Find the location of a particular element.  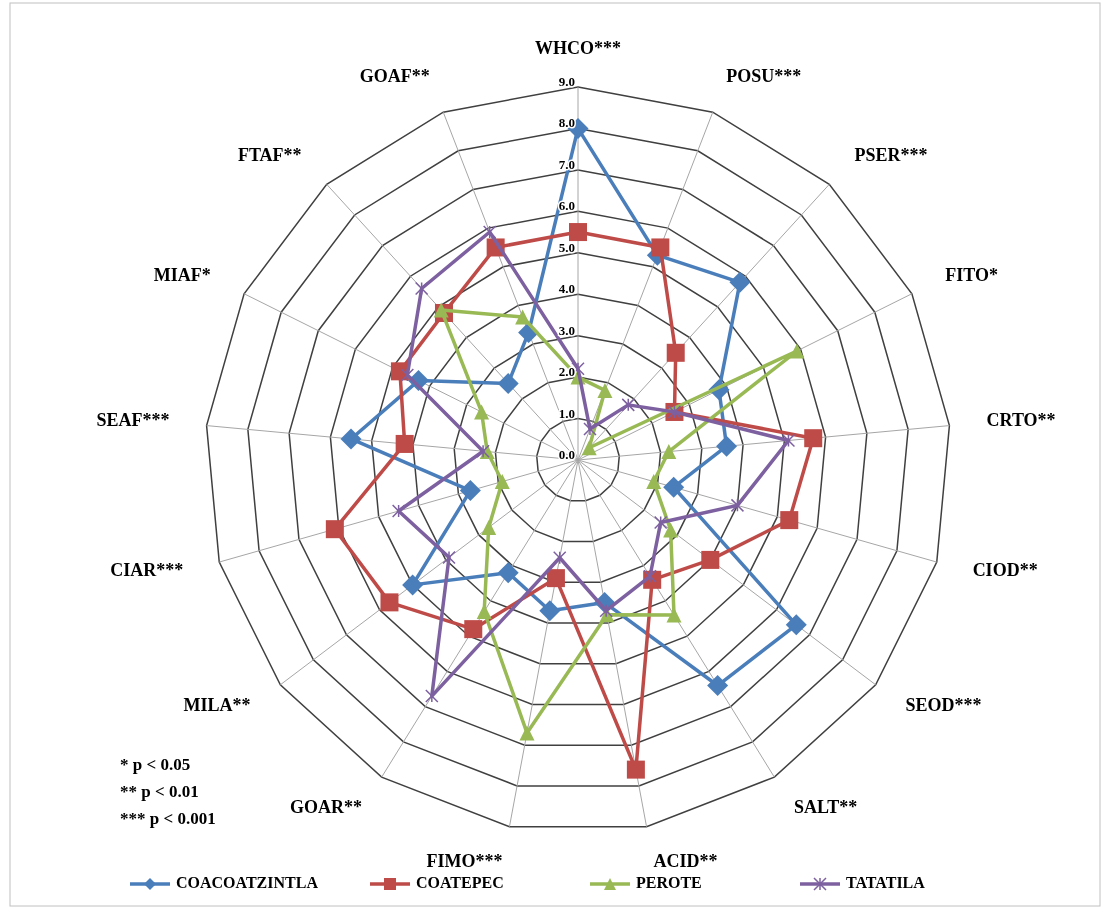

spoke-label: GOAF** is located at coordinates (394, 75).